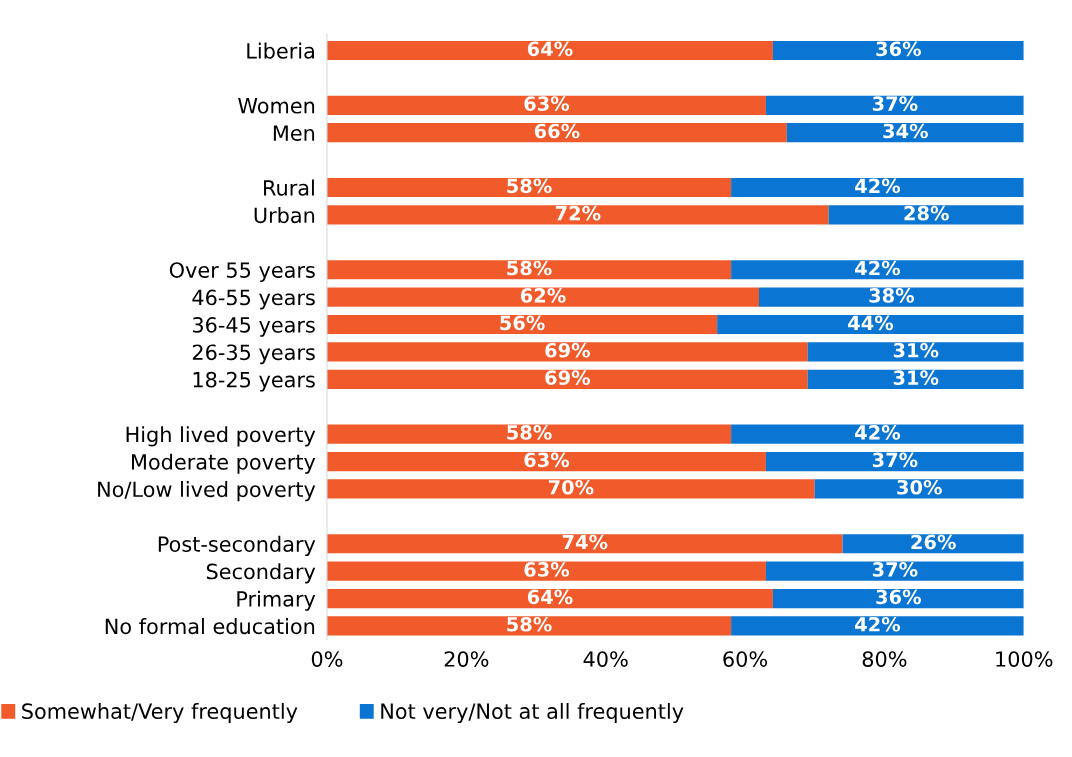  I want to click on x-tick-label: 40%, so click(605, 659).